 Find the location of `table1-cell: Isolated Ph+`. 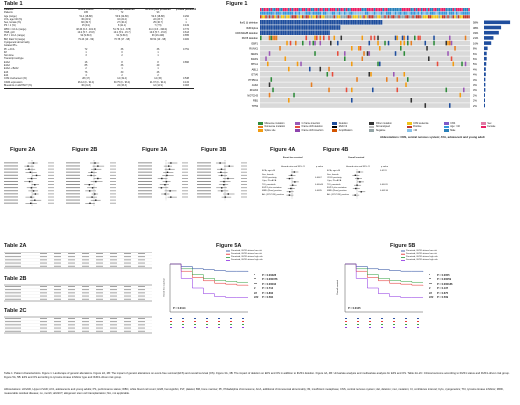

table1-cell: Isolated Ph+ is located at coordinates (11, 46).